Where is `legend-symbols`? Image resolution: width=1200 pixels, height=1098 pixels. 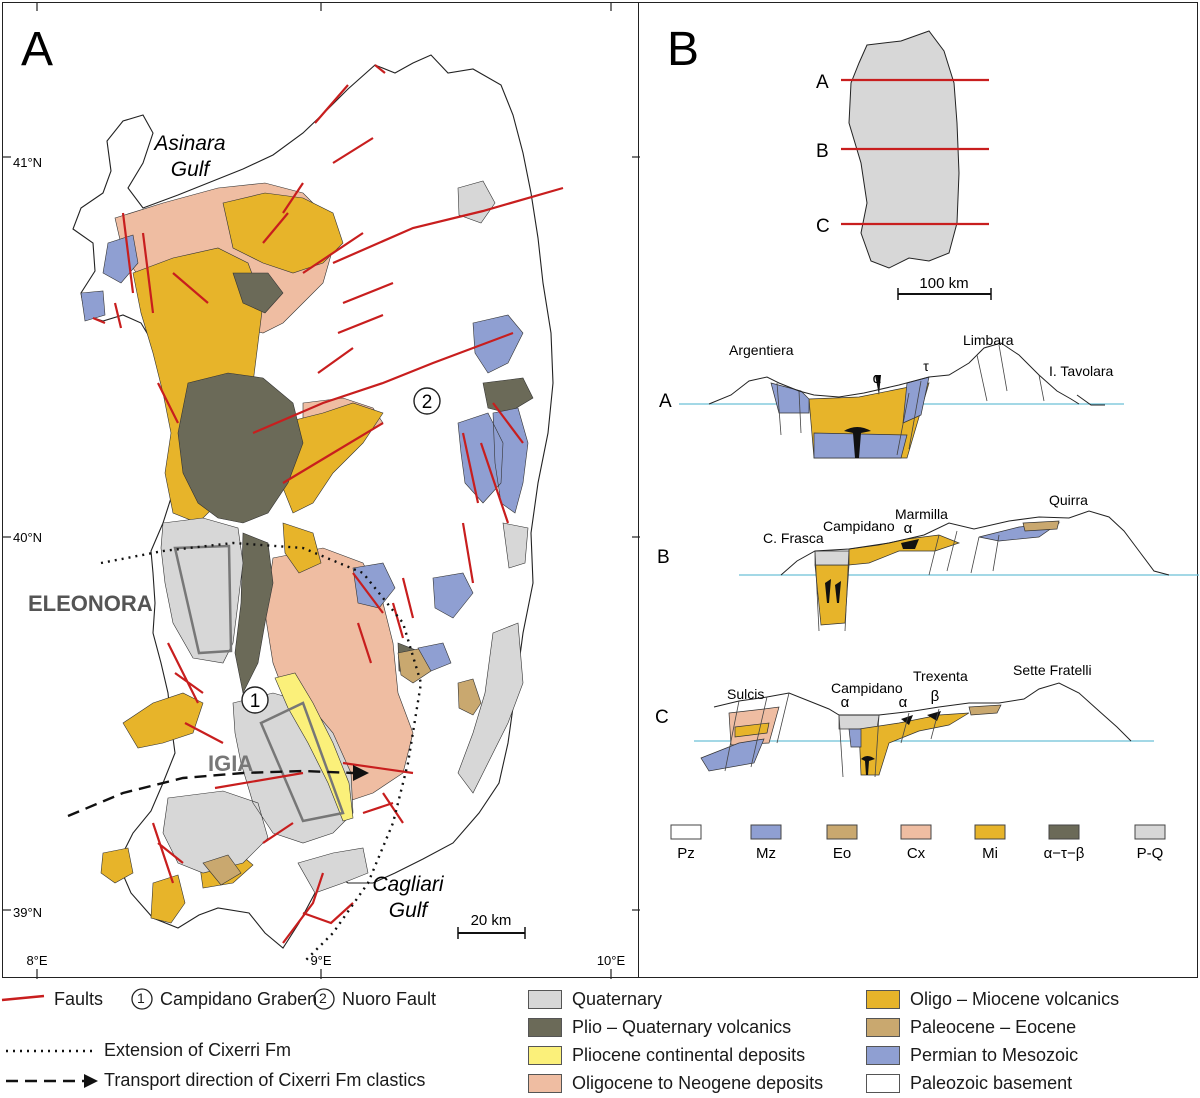
legend-symbols is located at coordinates (168, 1038).